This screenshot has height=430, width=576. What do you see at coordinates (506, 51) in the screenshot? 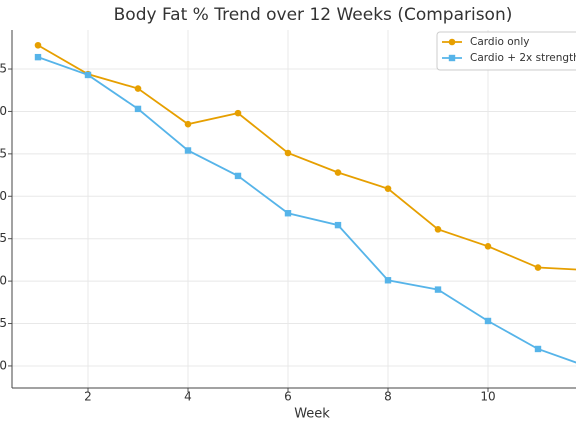
I see `legend-frame` at bounding box center [506, 51].